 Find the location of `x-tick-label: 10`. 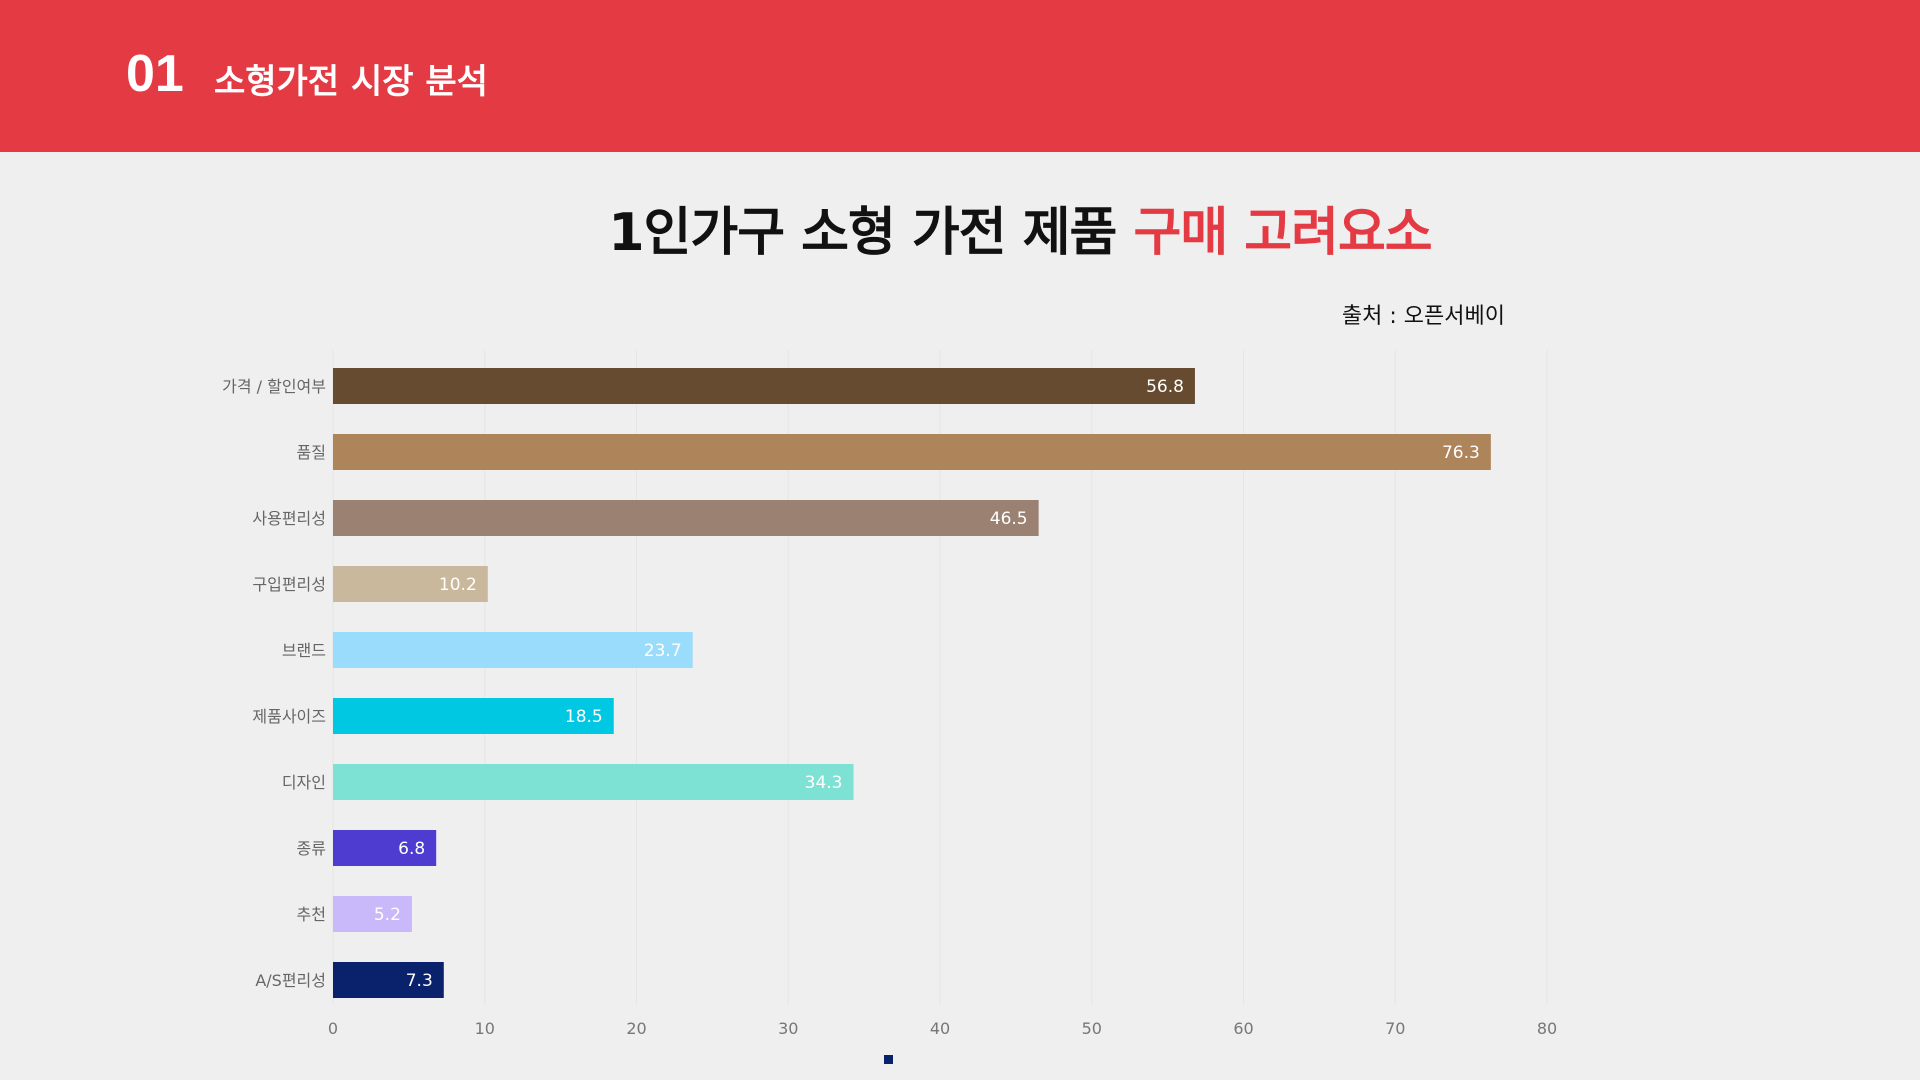

x-tick-label: 10 is located at coordinates (485, 1028).